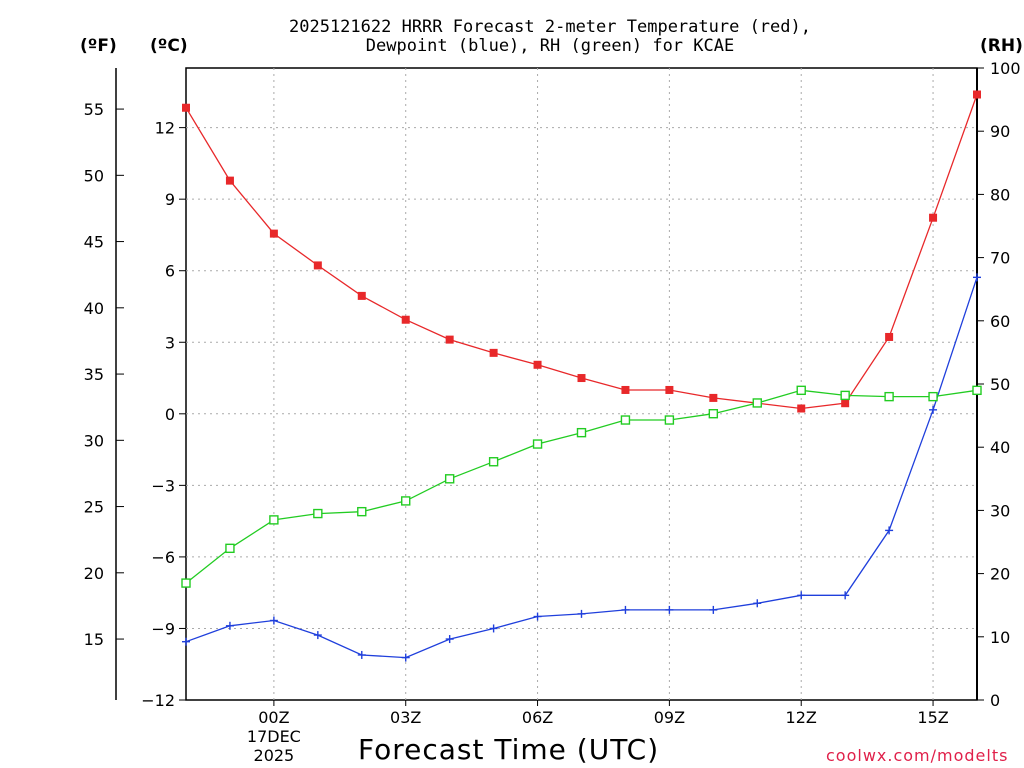 This screenshot has height=768, width=1024. I want to click on celsius-unit-label: (ºC), so click(169, 46).